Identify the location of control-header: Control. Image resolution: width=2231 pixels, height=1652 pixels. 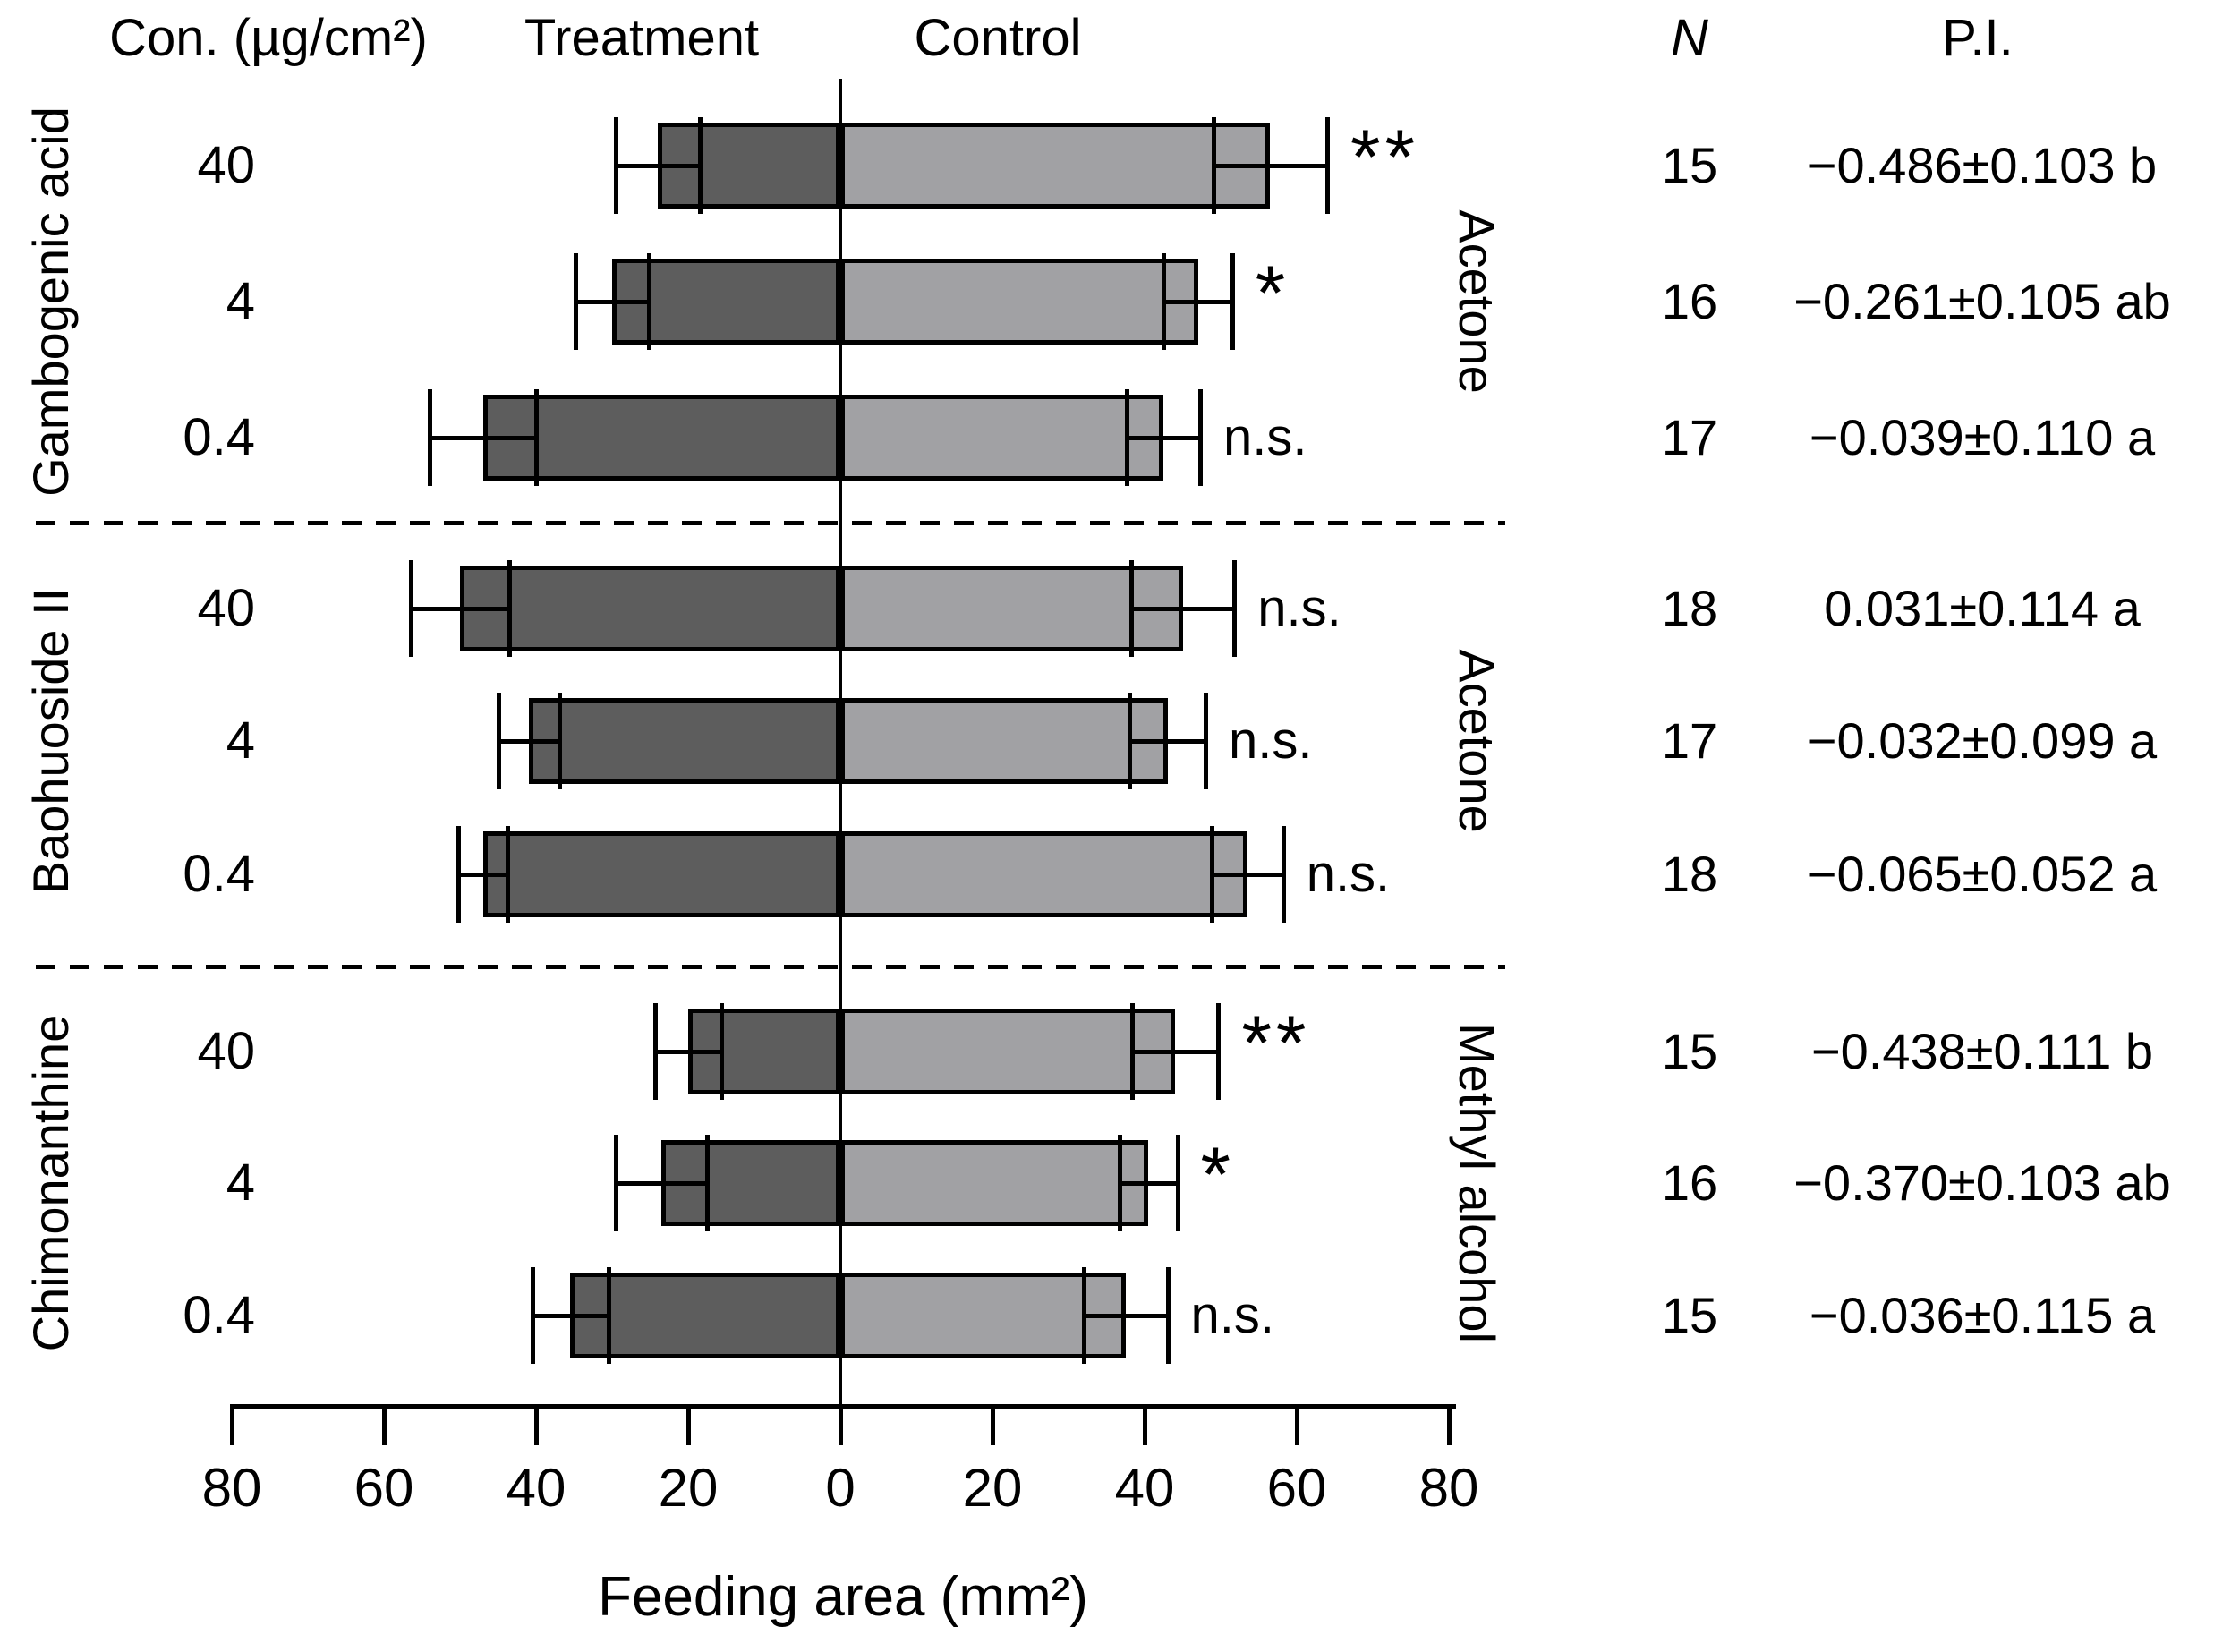
(998, 38).